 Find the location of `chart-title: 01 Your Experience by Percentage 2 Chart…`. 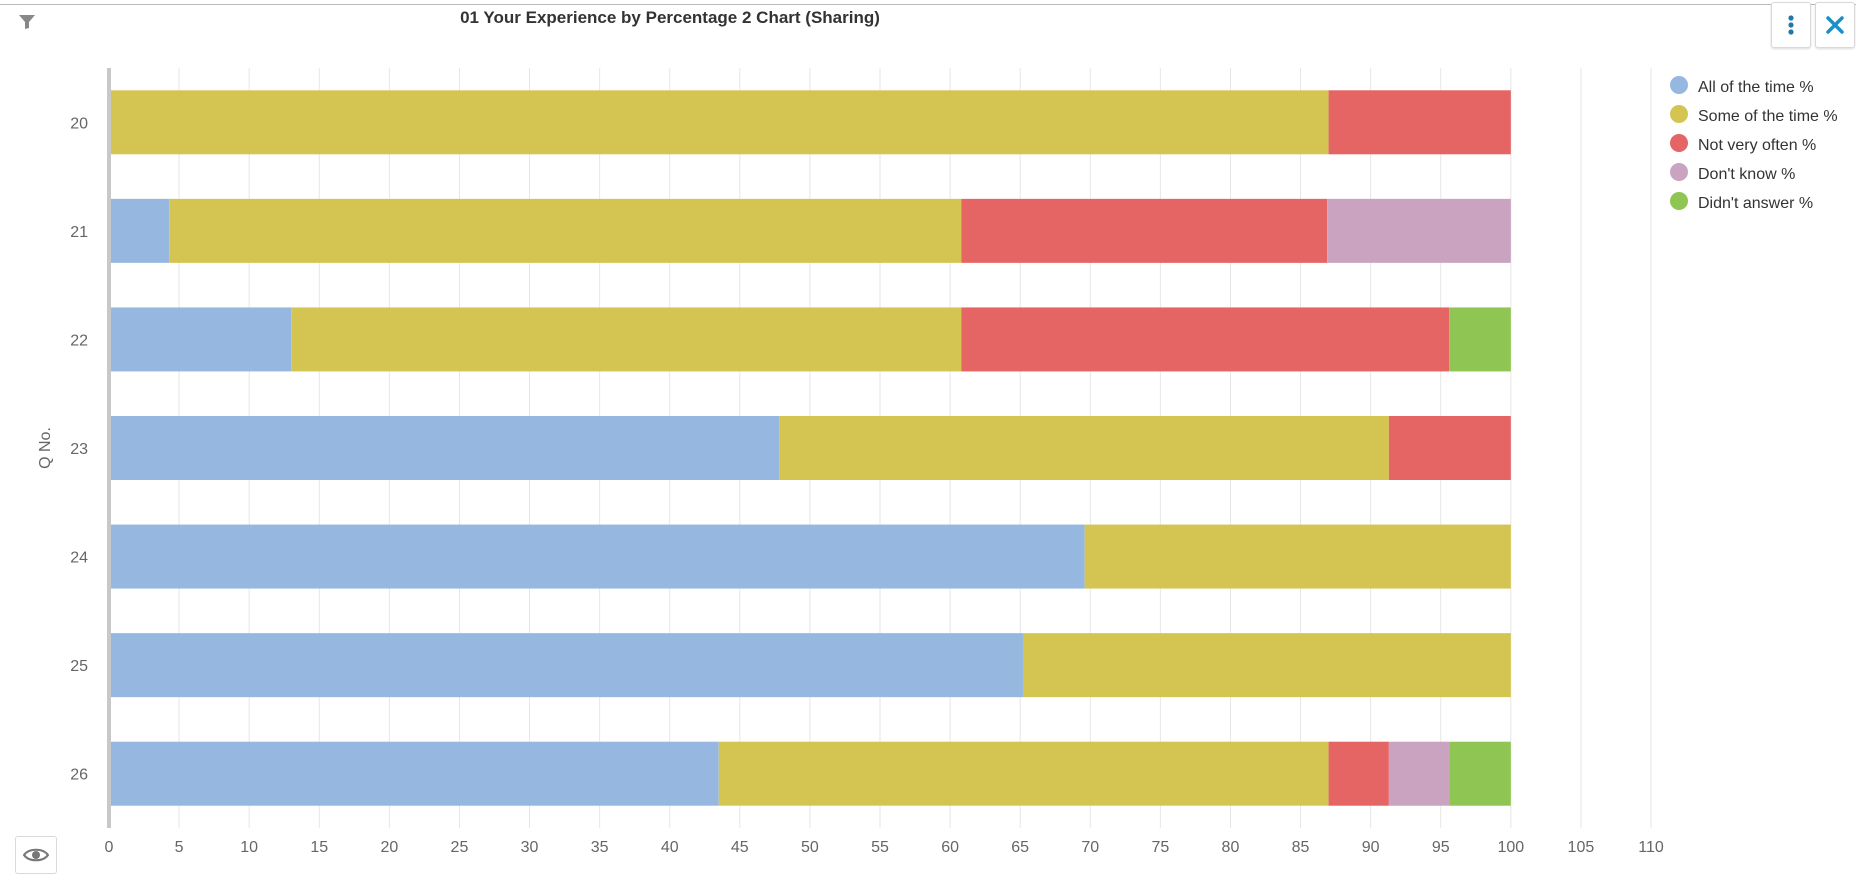

chart-title: 01 Your Experience by Percentage 2 Chart… is located at coordinates (670, 17).